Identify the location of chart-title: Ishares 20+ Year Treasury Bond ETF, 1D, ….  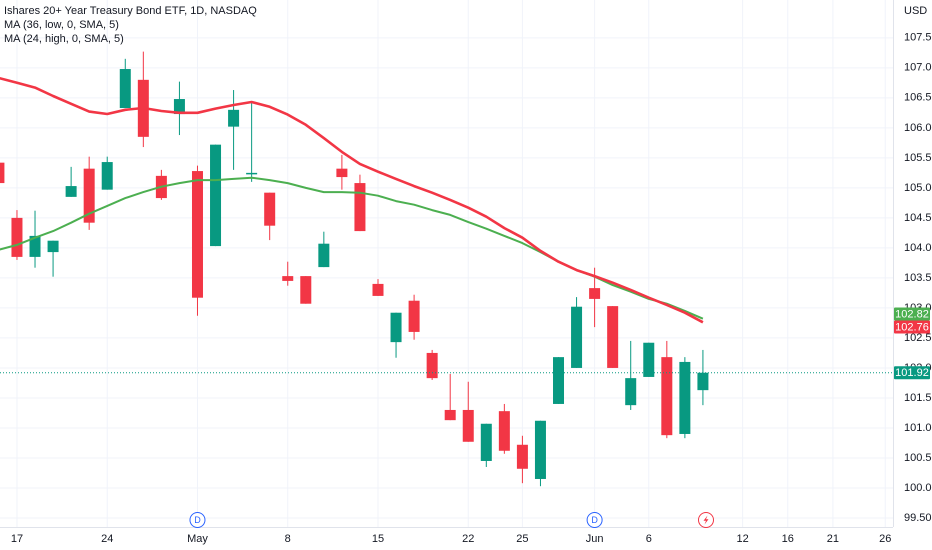
(130, 11).